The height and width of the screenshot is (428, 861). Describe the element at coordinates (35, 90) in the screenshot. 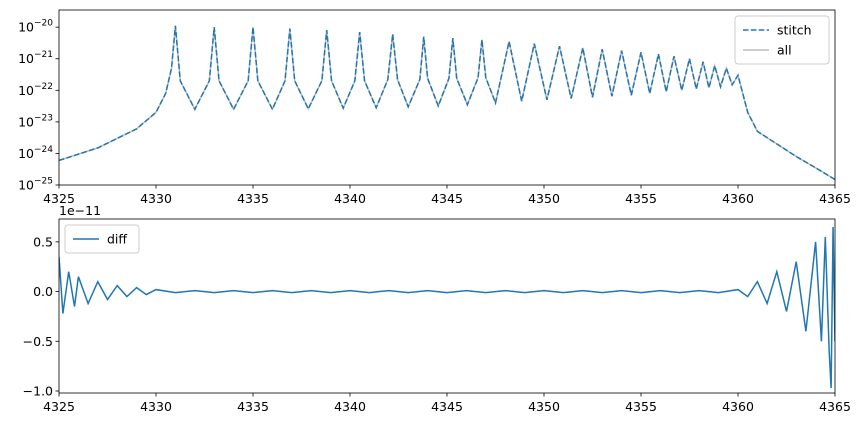

I see `y-tick-label: 10−22` at that location.